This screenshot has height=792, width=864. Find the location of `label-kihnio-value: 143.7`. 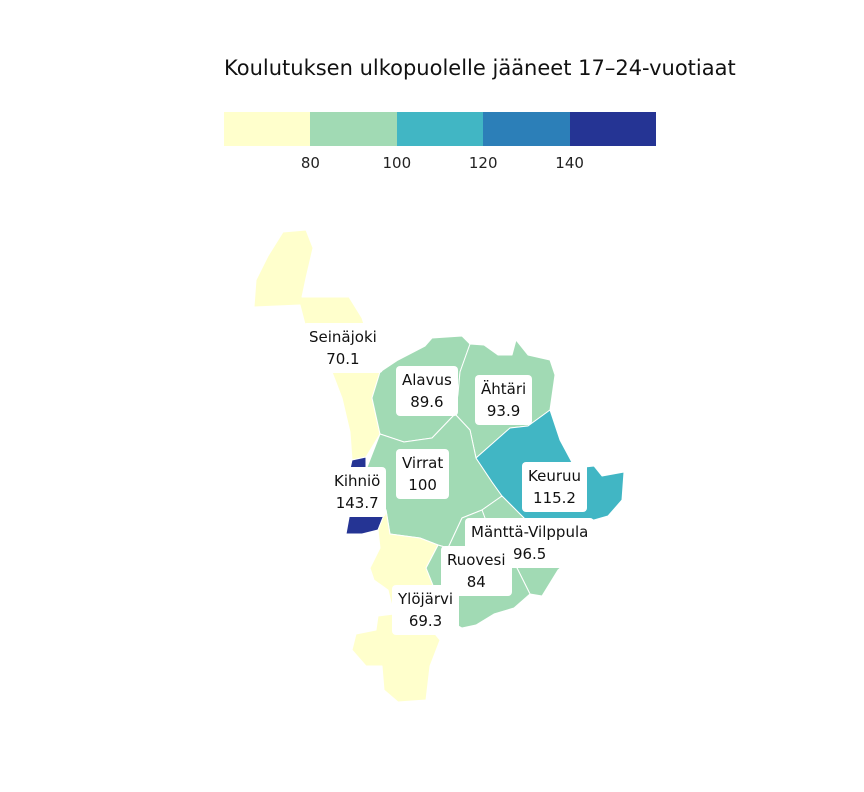

label-kihnio-value: 143.7 is located at coordinates (357, 503).